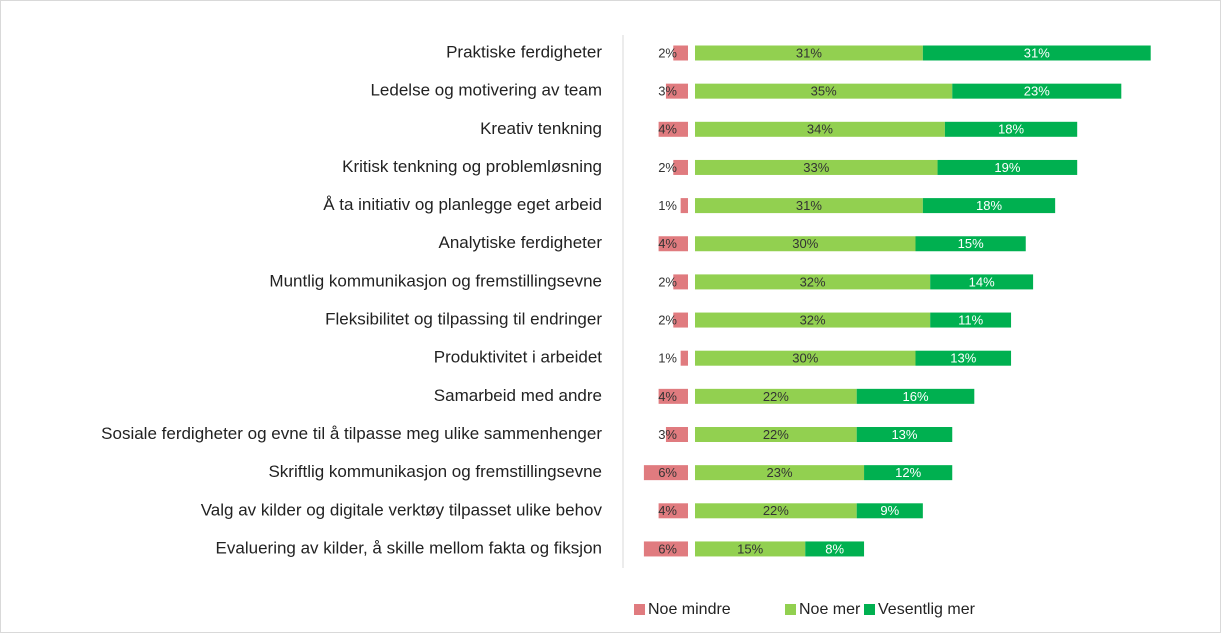 The image size is (1221, 633). Describe the element at coordinates (521, 242) in the screenshot. I see `category-label: Analytiske ferdigheter` at that location.